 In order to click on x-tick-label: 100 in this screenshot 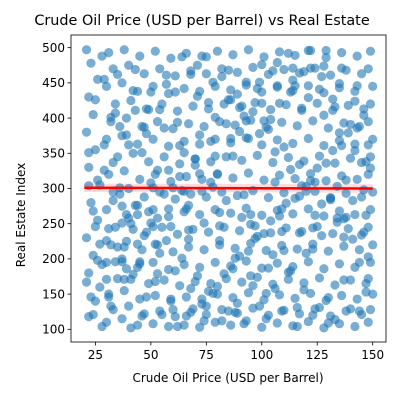, I will do `click(261, 355)`.